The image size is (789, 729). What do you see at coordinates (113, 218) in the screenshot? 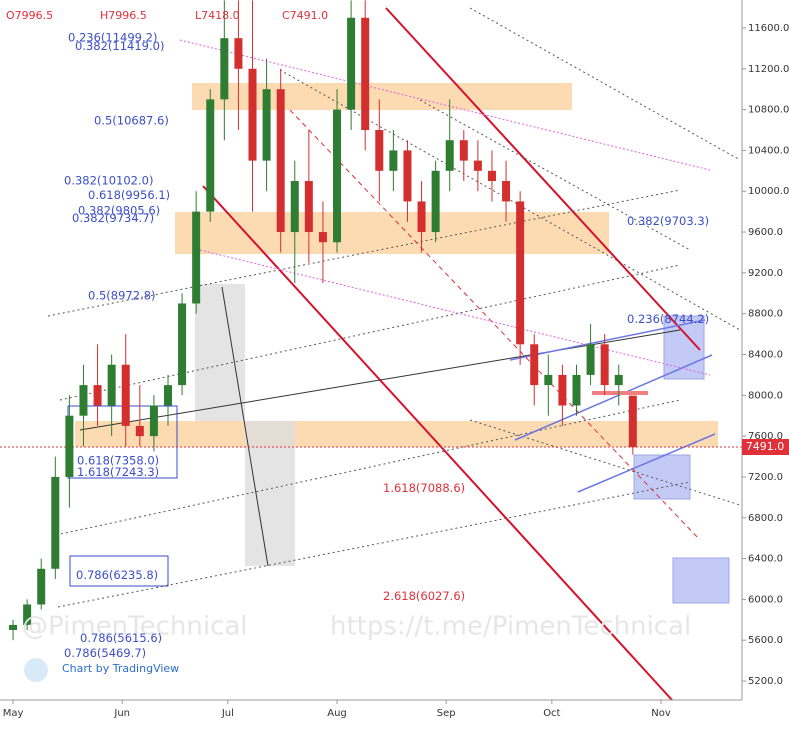
I see `fib-label: 0.382(9734.7)` at bounding box center [113, 218].